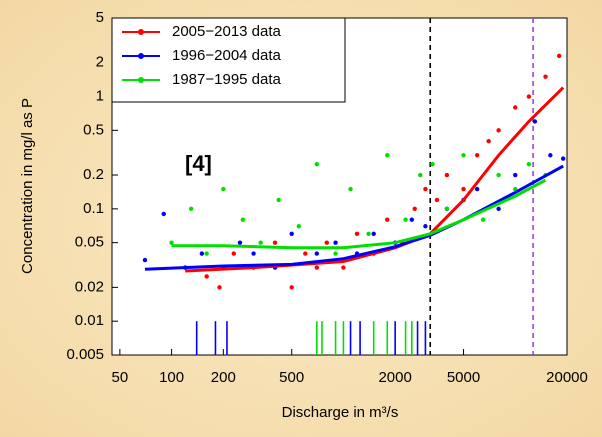  I want to click on y-tick-label: 0.05, so click(89, 242).